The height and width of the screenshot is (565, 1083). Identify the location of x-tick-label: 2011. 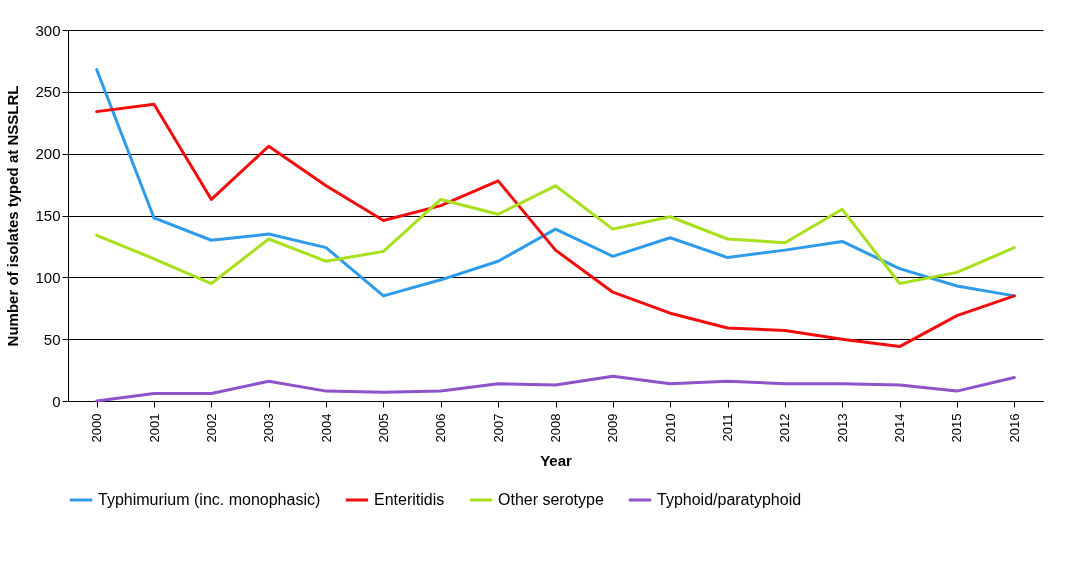
(728, 427).